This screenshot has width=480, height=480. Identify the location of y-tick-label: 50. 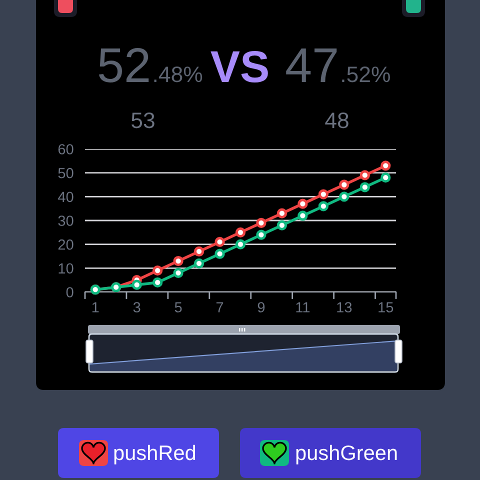
(66, 173).